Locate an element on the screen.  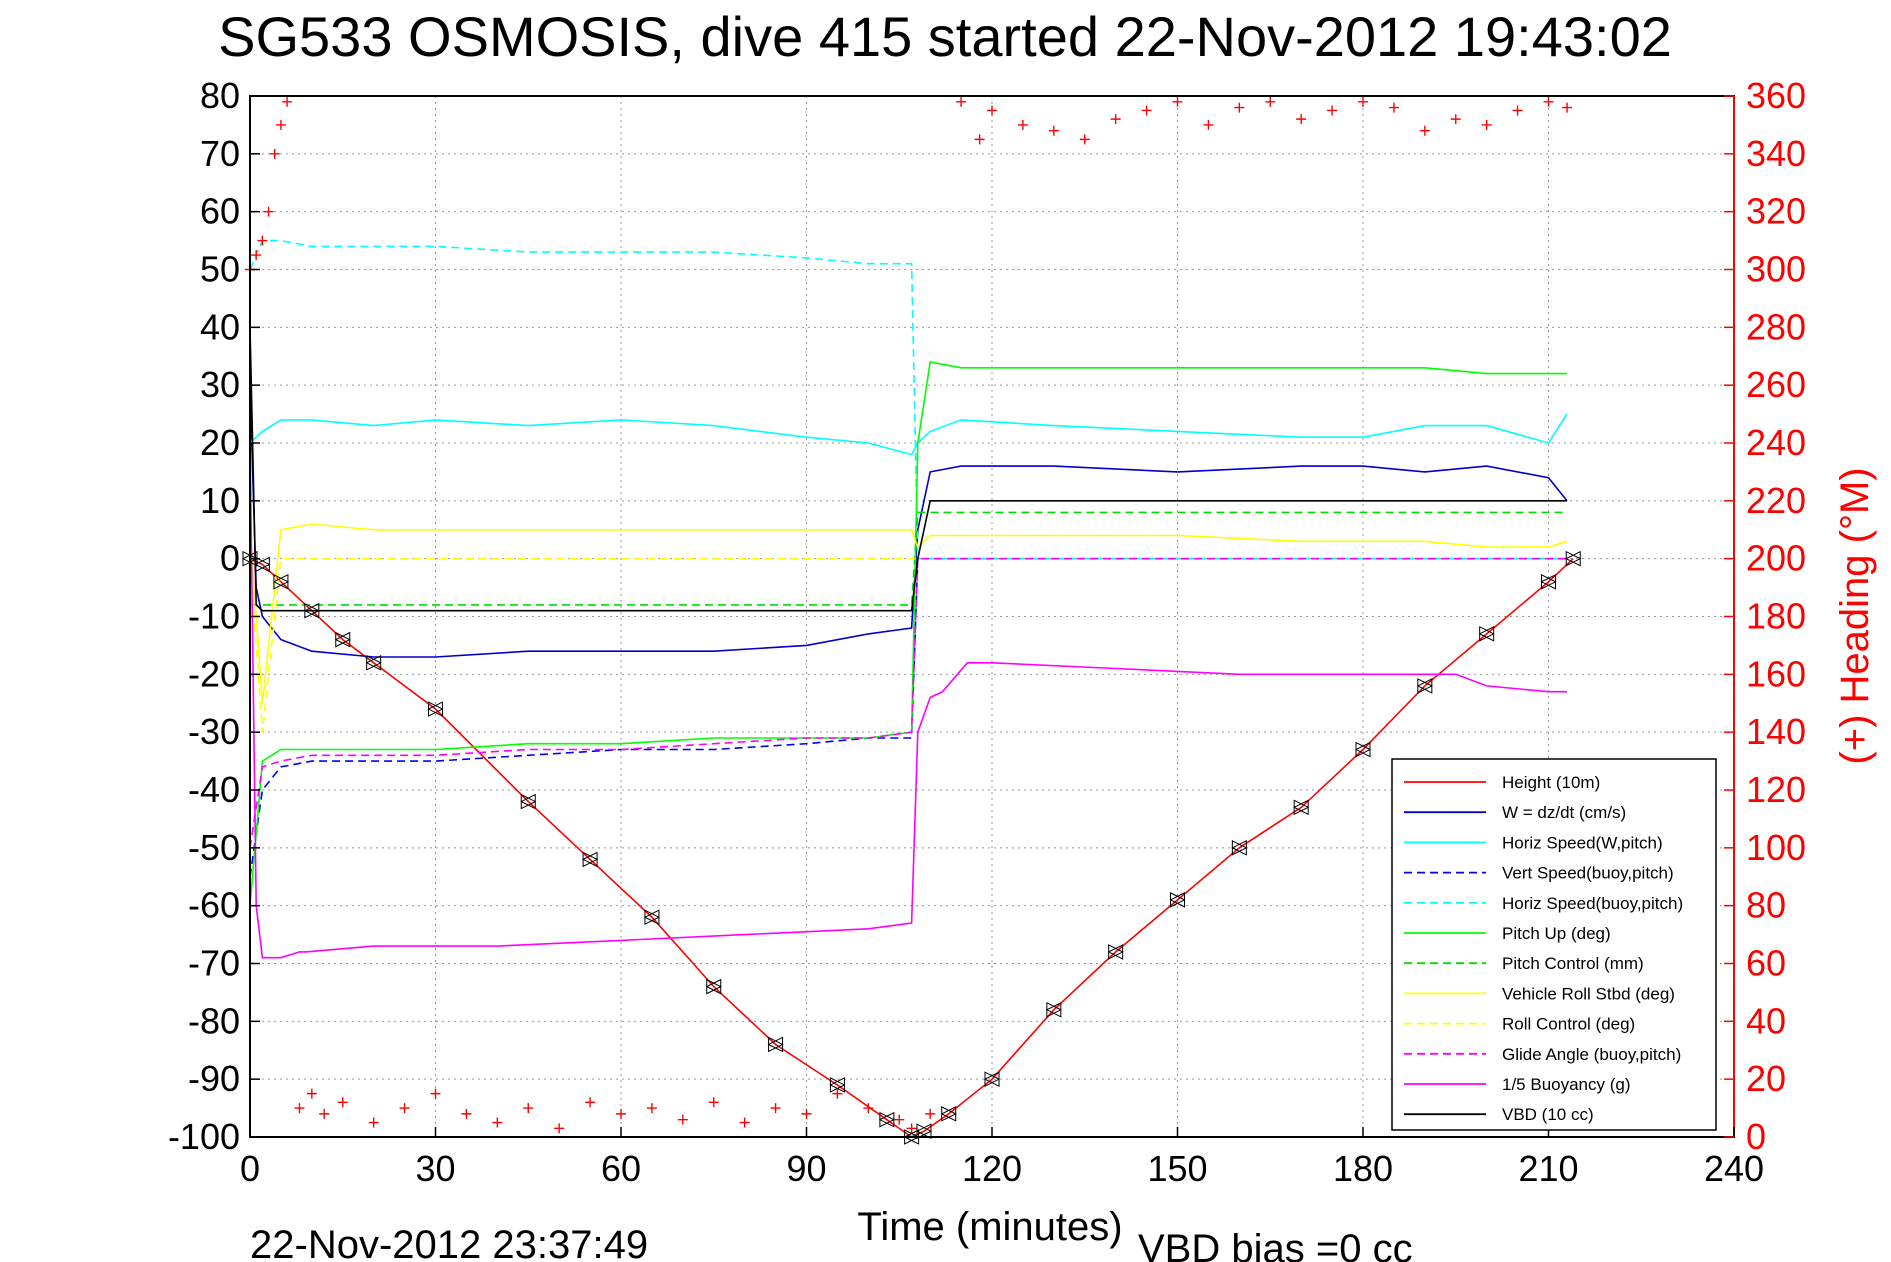
x-tick-label: 180 is located at coordinates (1363, 1168).